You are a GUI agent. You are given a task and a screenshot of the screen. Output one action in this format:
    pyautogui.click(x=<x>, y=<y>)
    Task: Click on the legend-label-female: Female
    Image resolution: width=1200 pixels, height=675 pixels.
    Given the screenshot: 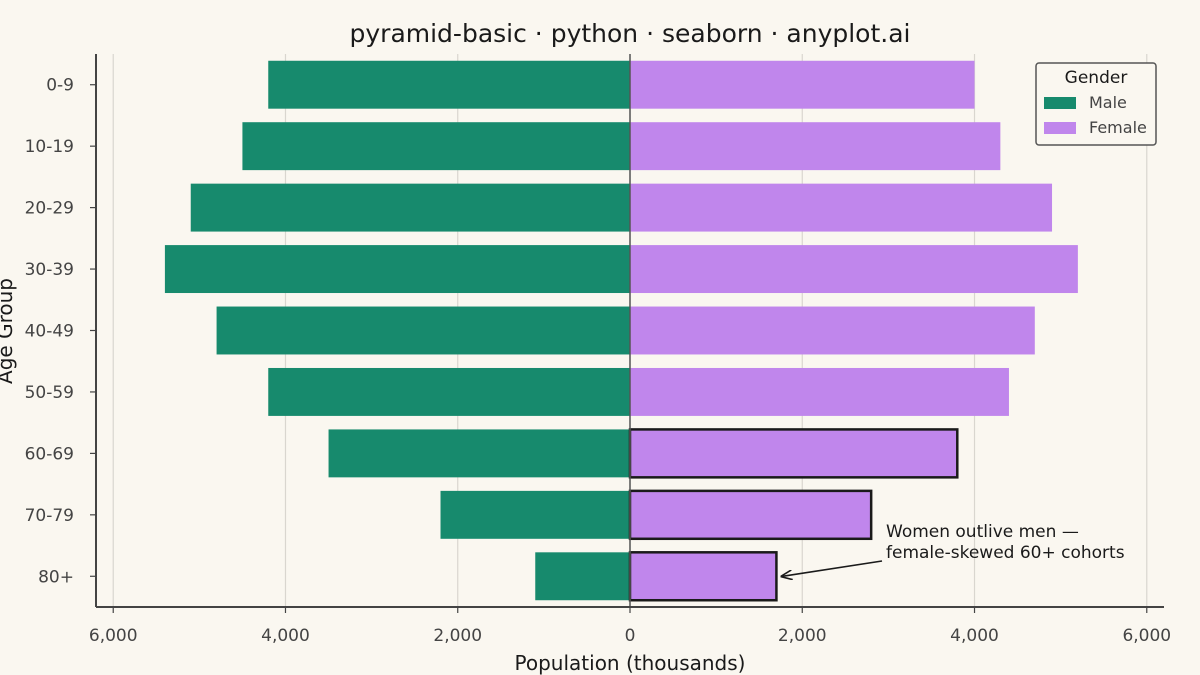 What is the action you would take?
    pyautogui.click(x=1118, y=127)
    